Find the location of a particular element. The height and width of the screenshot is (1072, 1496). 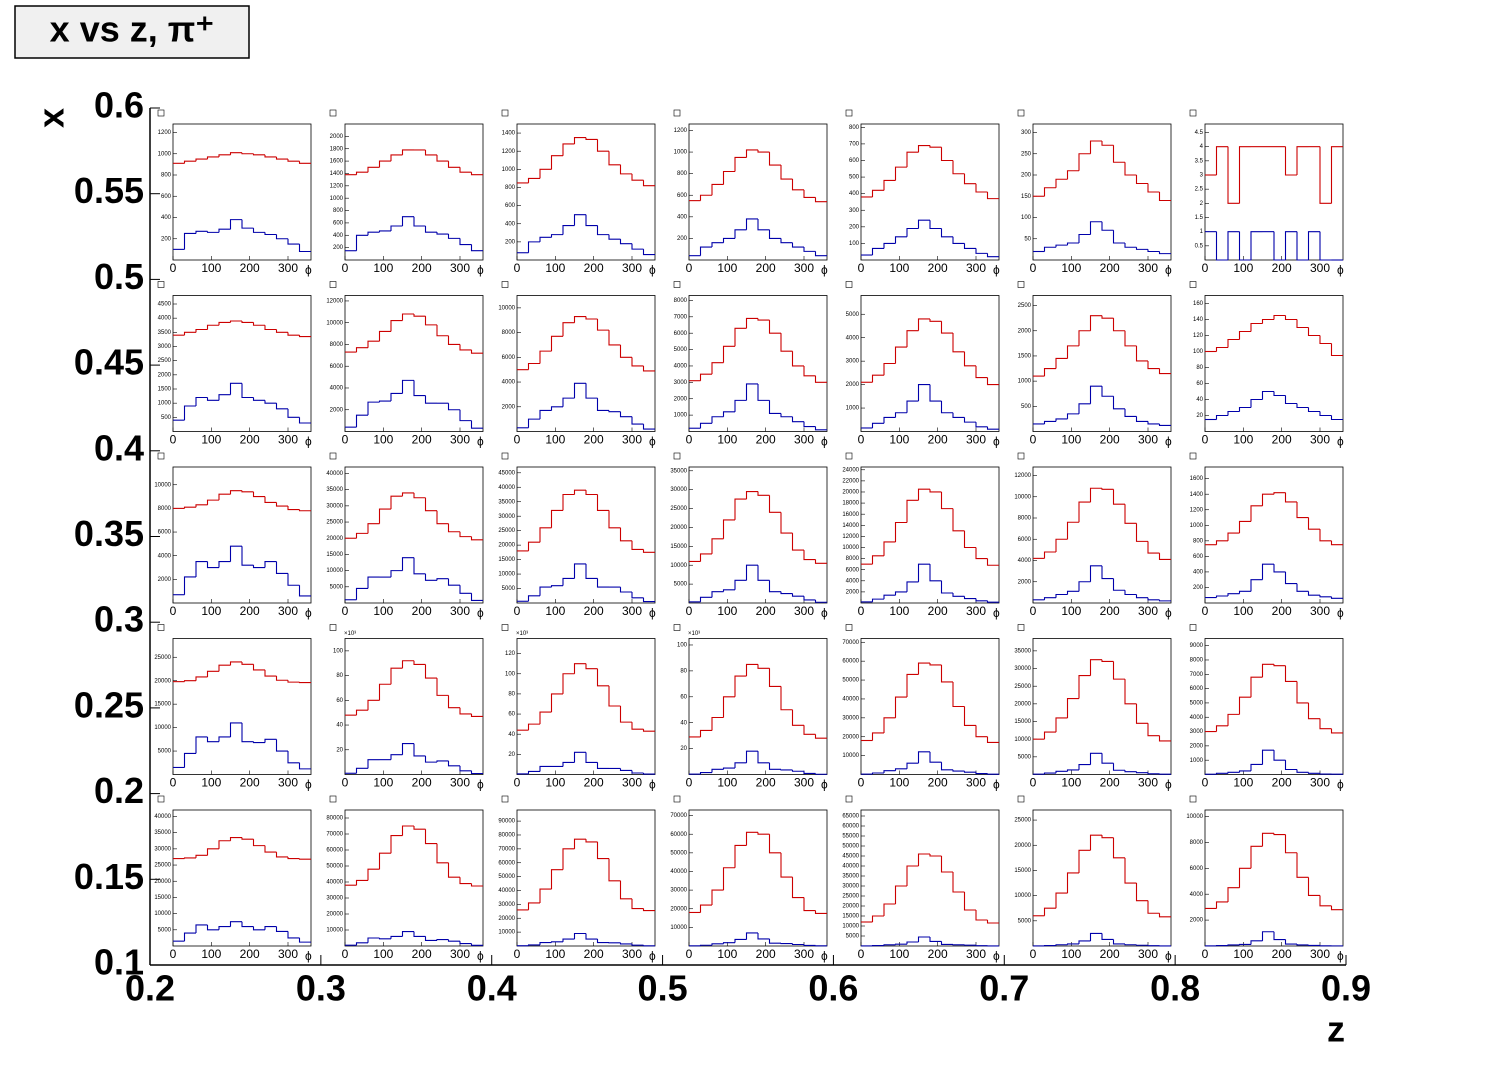

panel-y-tick-label: 35000 is located at coordinates (506, 502).